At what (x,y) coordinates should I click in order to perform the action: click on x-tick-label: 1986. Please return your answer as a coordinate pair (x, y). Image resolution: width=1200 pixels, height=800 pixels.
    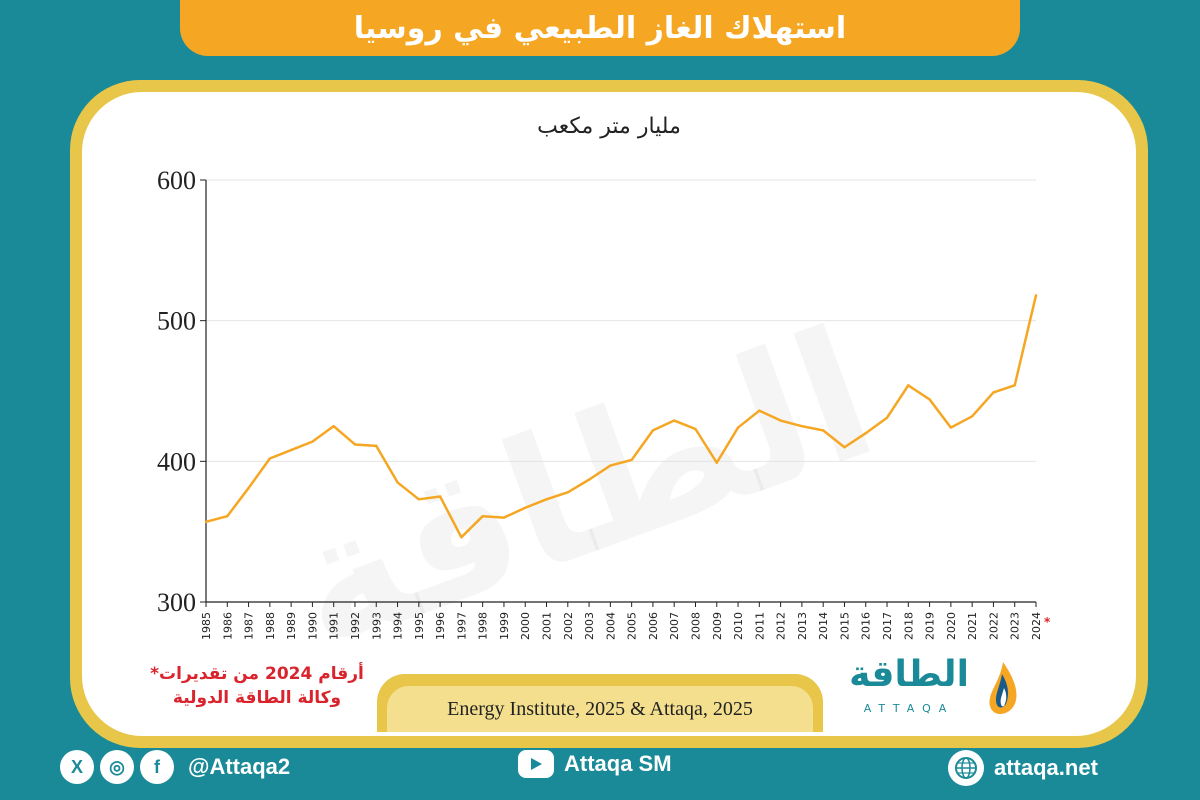
    Looking at the image, I should click on (227, 626).